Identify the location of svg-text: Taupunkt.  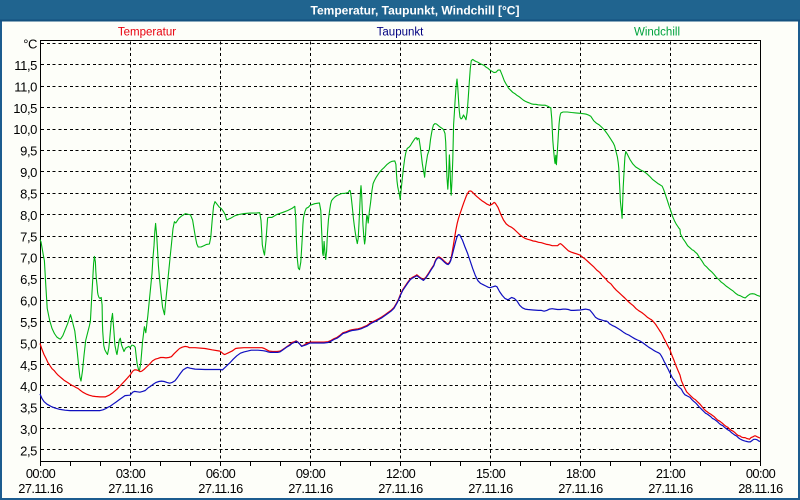
(400, 33).